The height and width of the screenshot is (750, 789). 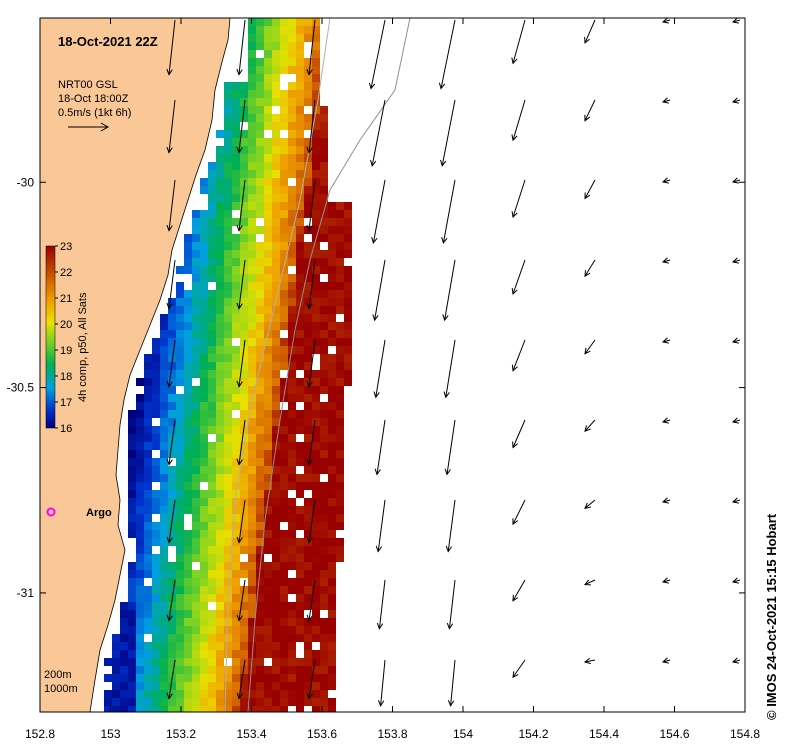 I want to click on argo-float-marker, so click(x=51, y=512).